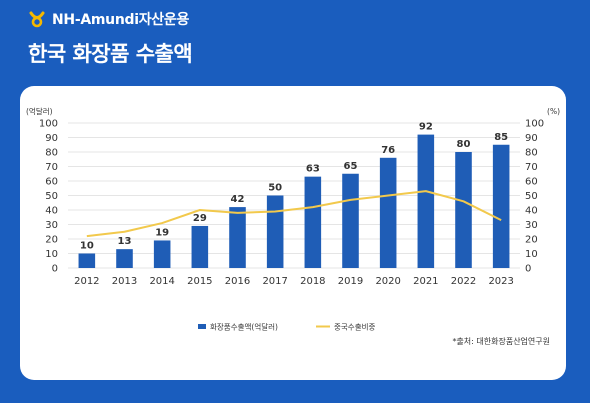 Image resolution: width=590 pixels, height=403 pixels. Describe the element at coordinates (200, 218) in the screenshot. I see `bar-data-label: 29` at that location.